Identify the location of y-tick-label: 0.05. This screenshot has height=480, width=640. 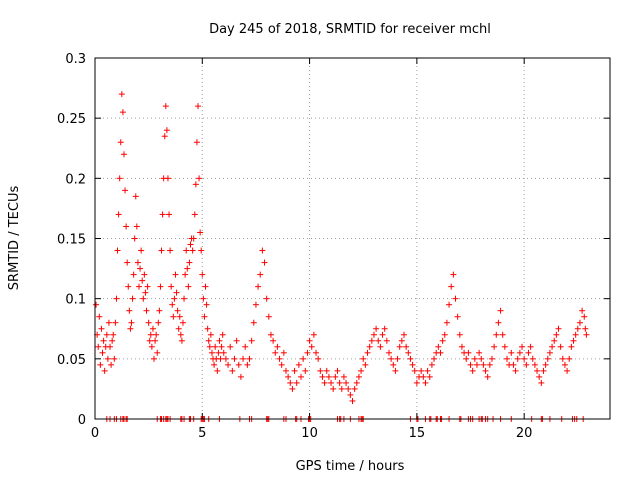
(71, 360).